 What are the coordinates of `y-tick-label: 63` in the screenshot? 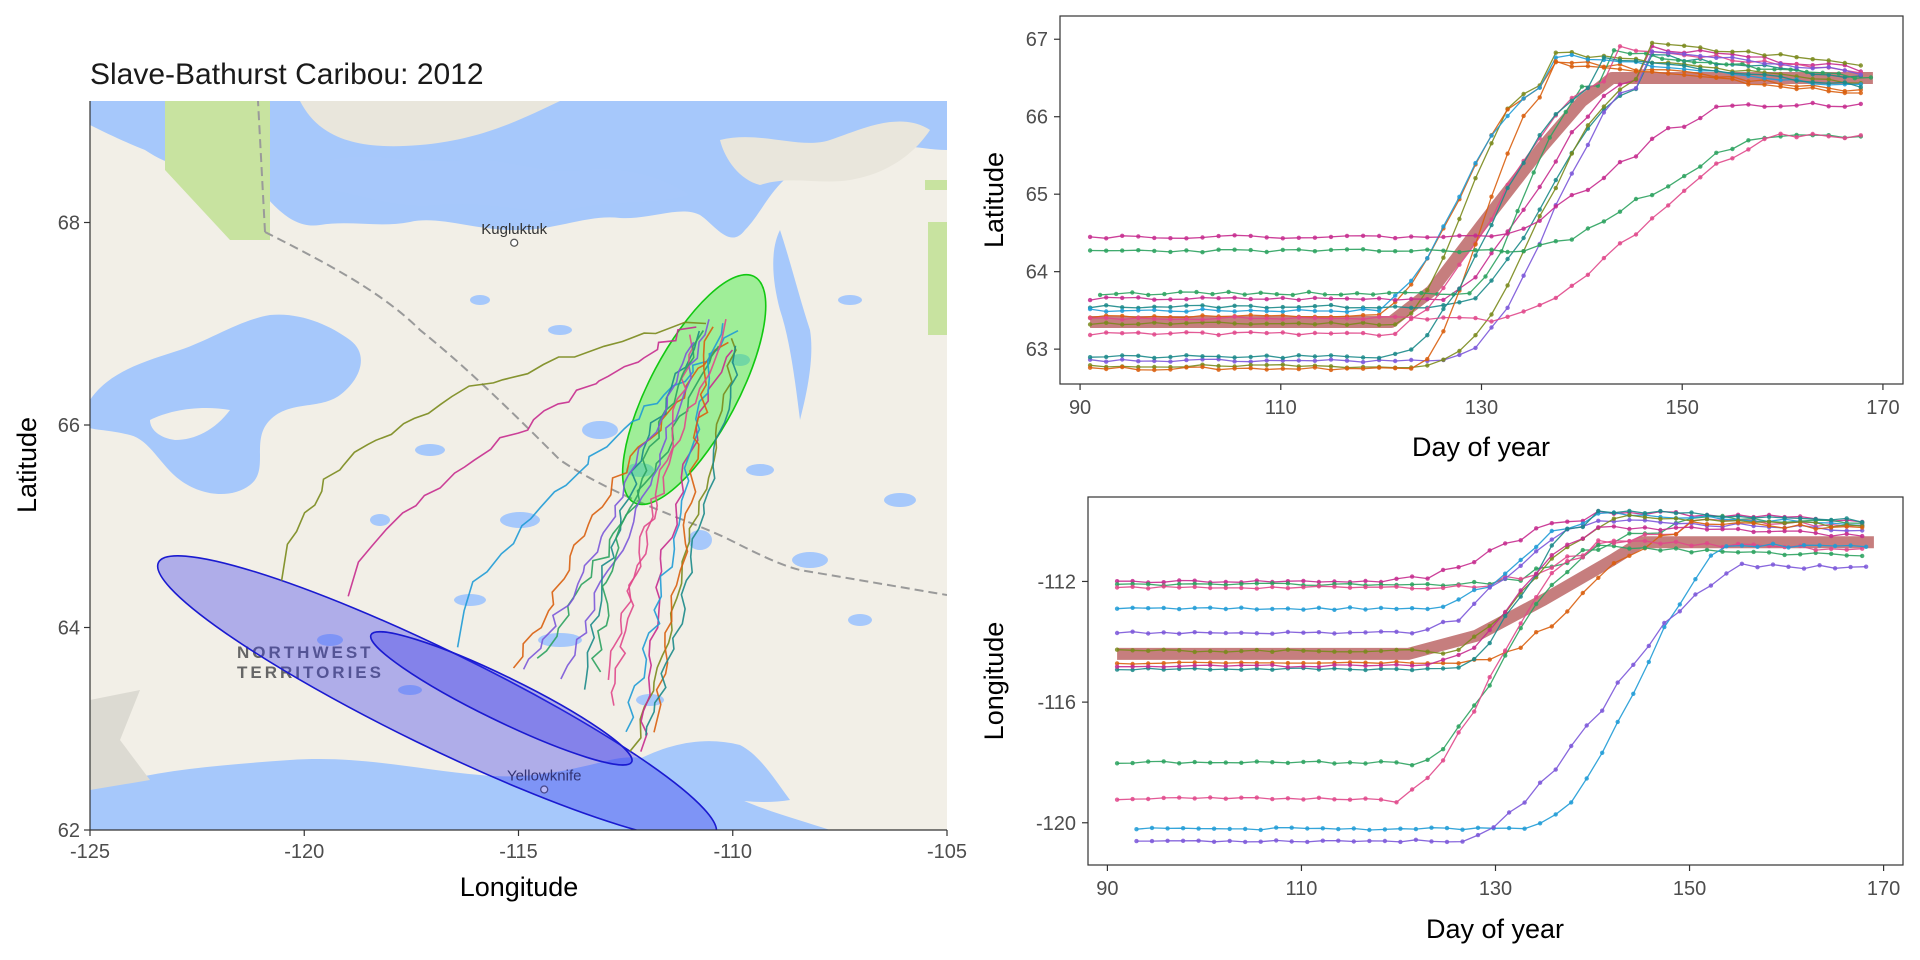 It's located at (1037, 350).